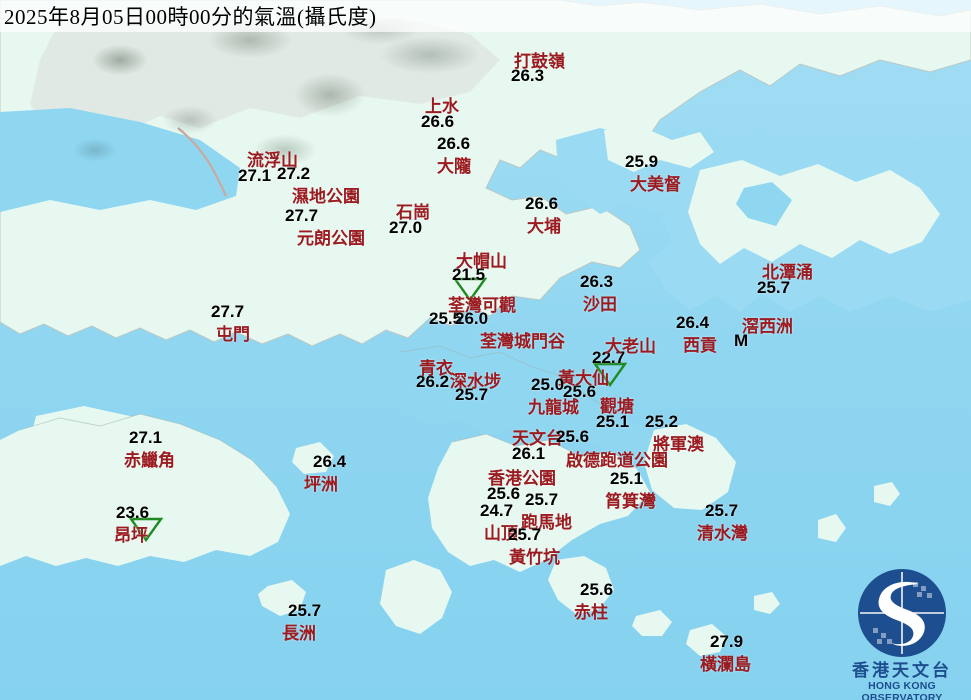  I want to click on land-hong-kong-island, so click(539, 503).